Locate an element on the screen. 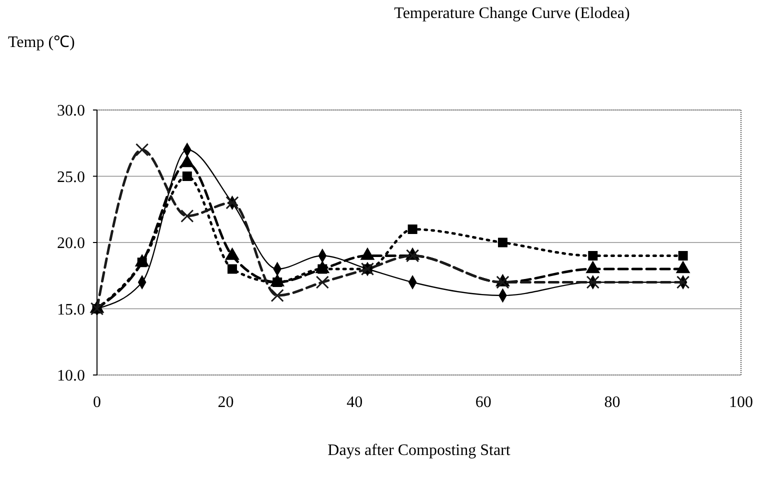 This screenshot has height=483, width=764. y-tick-label: 25.0 is located at coordinates (71, 177).